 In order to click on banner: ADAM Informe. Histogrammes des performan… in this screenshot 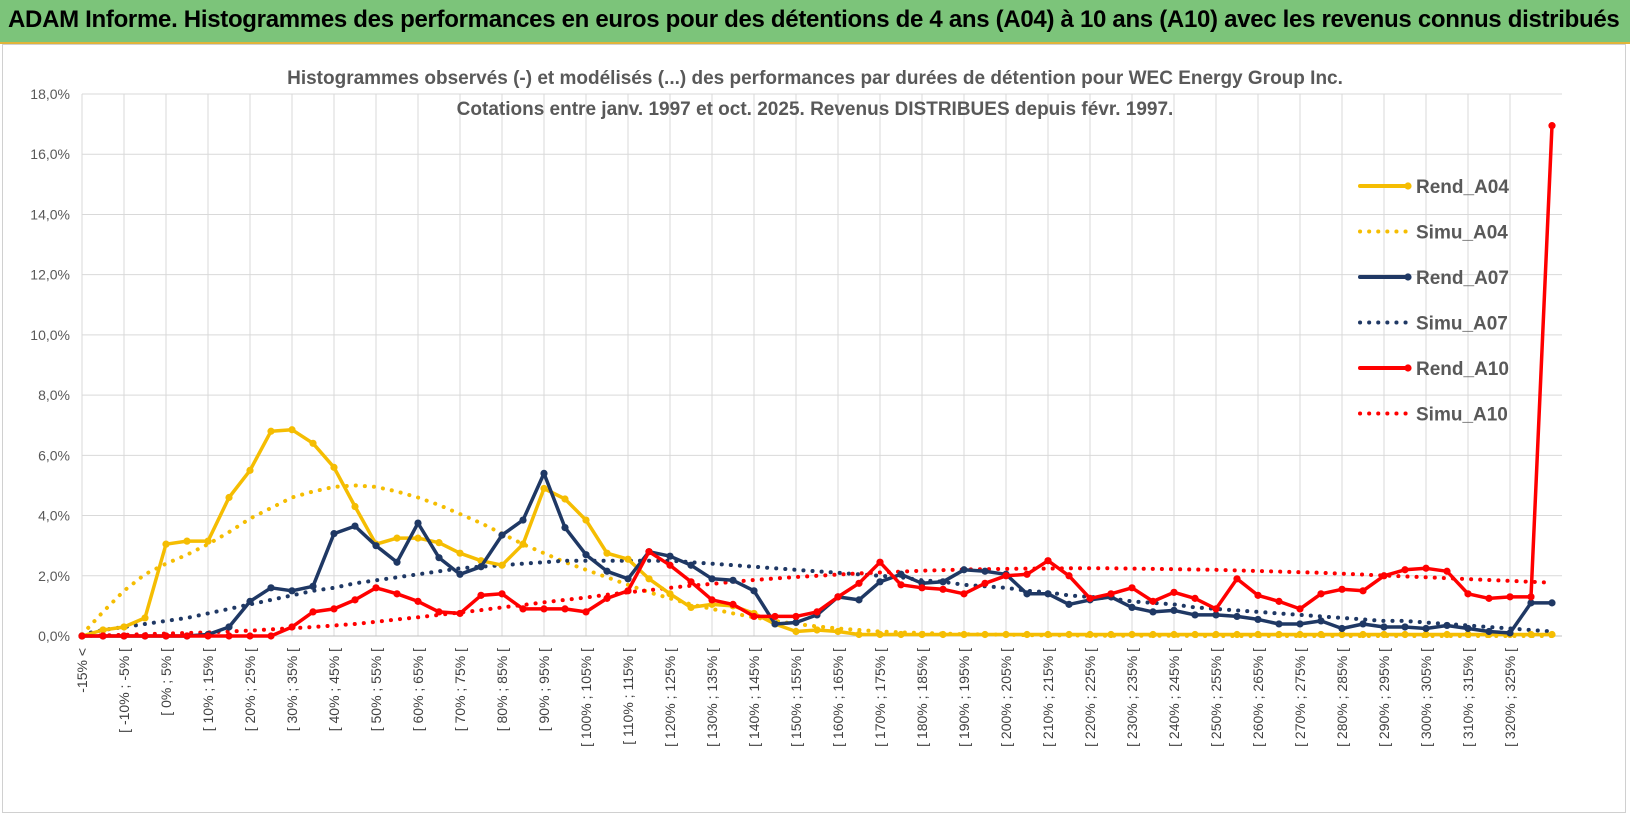, I will do `click(815, 22)`.